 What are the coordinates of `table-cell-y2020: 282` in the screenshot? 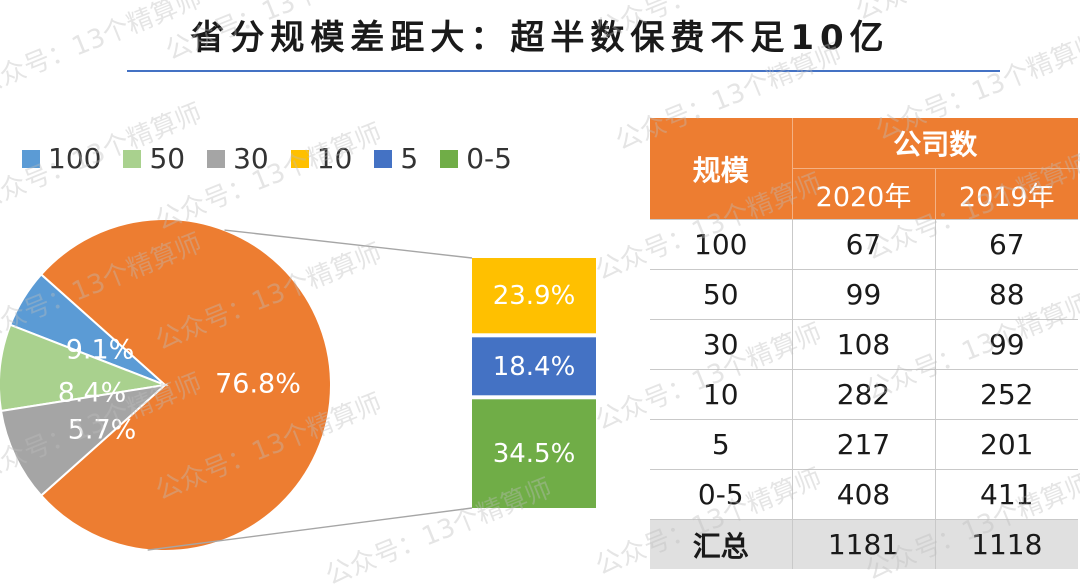 It's located at (863, 394).